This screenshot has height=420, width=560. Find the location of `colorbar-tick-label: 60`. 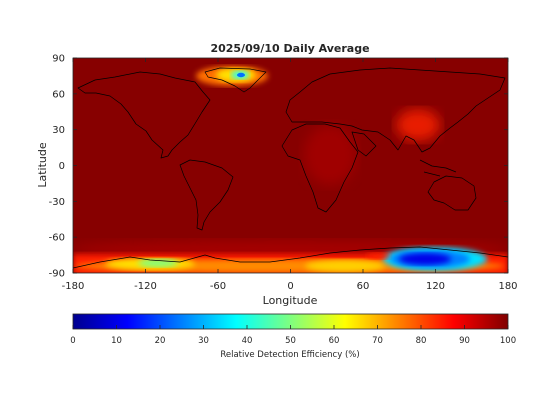

colorbar-tick-label: 60 is located at coordinates (334, 341).